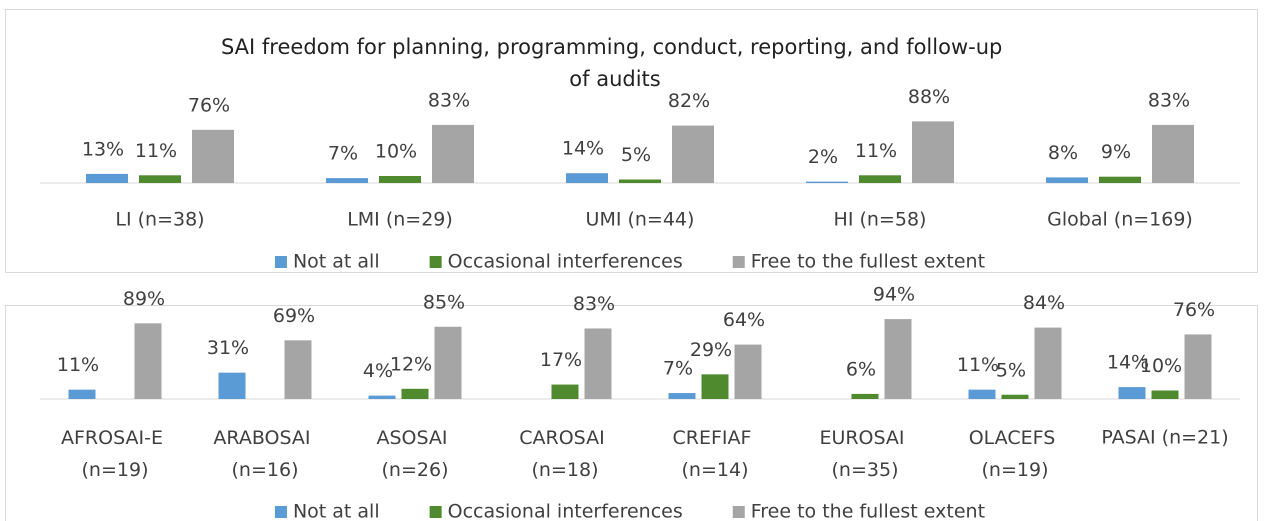  What do you see at coordinates (823, 157) in the screenshot?
I see `data-label: 2%` at bounding box center [823, 157].